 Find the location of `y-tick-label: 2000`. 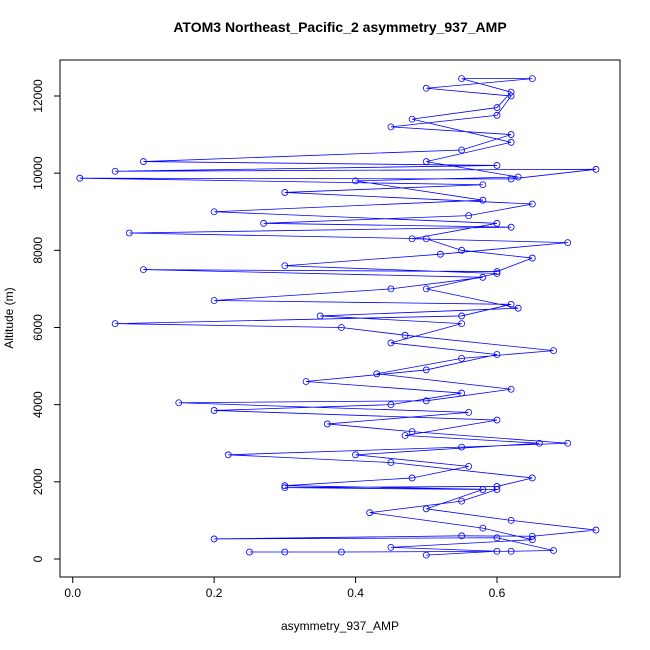

y-tick-label: 2000 is located at coordinates (38, 481).